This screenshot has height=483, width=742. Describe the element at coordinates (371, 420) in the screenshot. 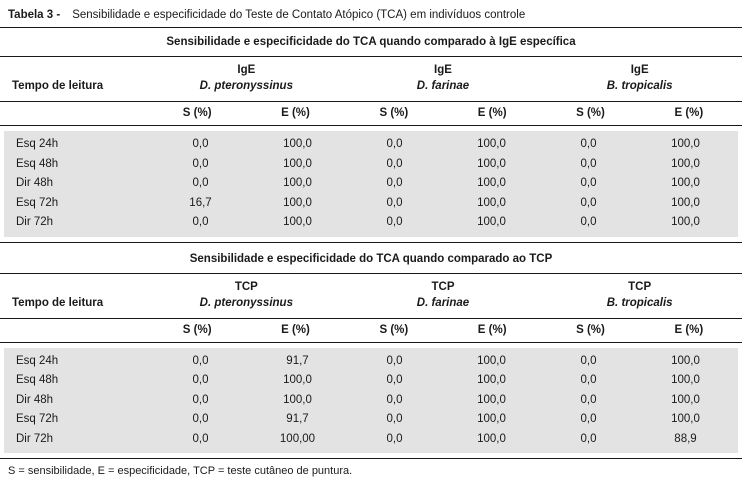

I see `table-row: Esq 72h 0,0 91,7 0,0 100,0 0,0 100,0` at that location.